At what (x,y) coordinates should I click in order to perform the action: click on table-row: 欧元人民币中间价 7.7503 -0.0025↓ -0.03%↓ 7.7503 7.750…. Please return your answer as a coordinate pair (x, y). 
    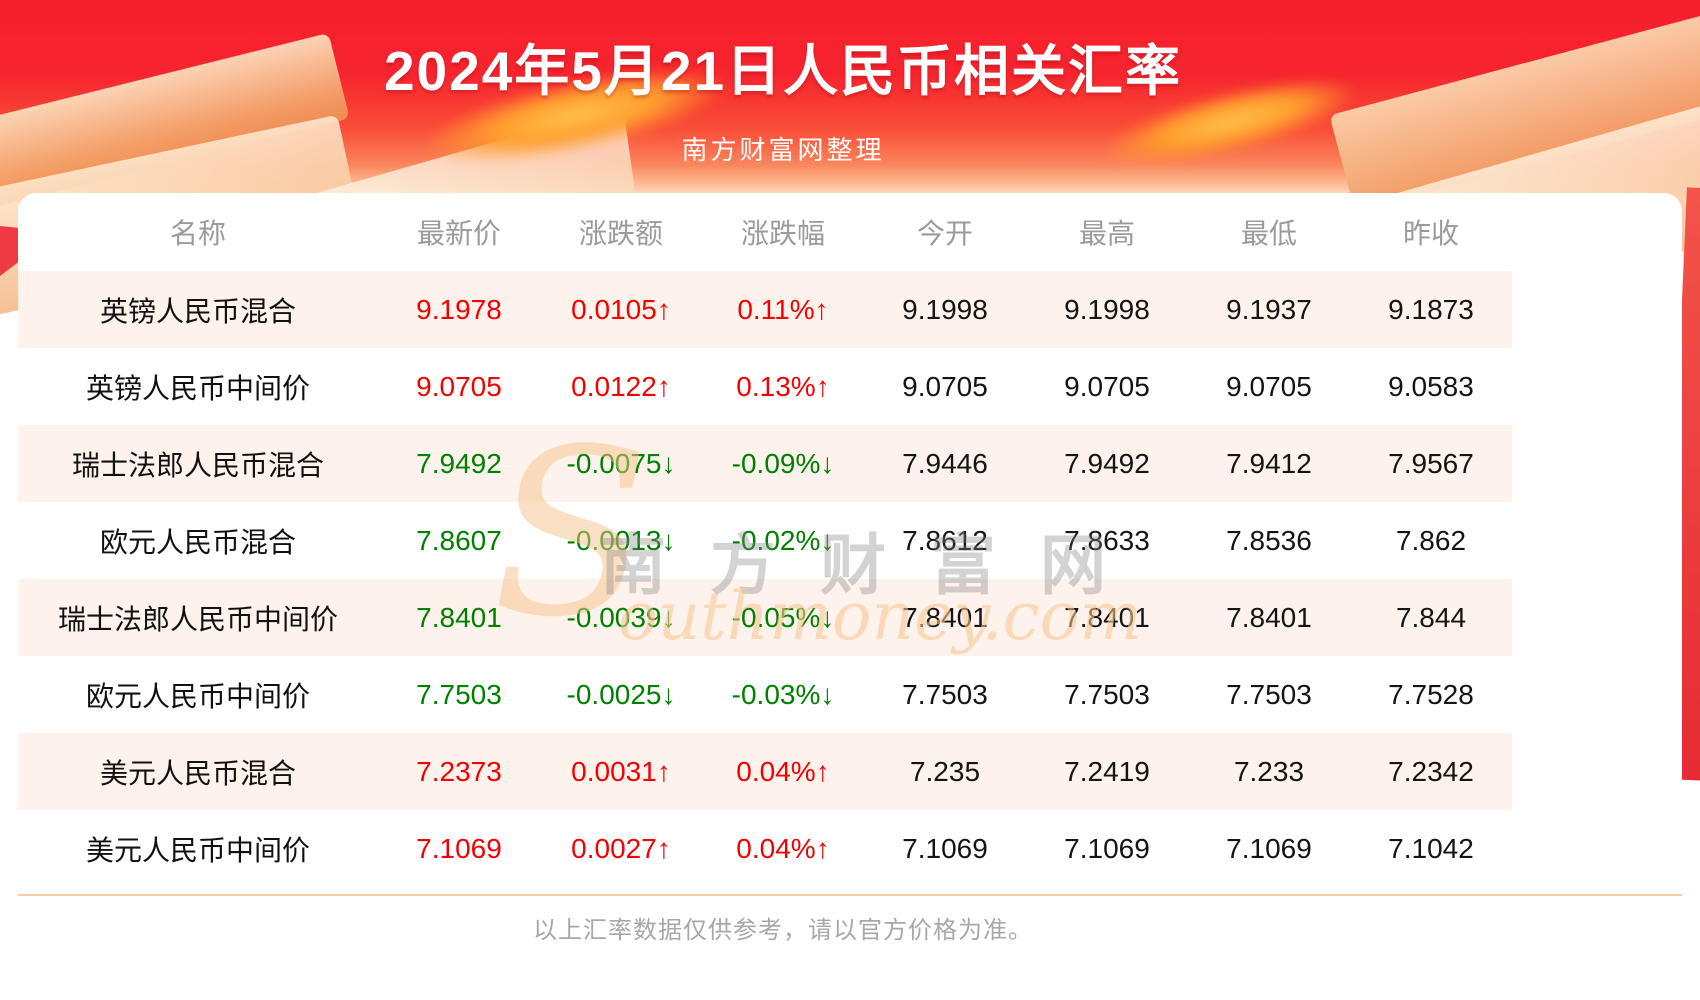
    Looking at the image, I should click on (765, 694).